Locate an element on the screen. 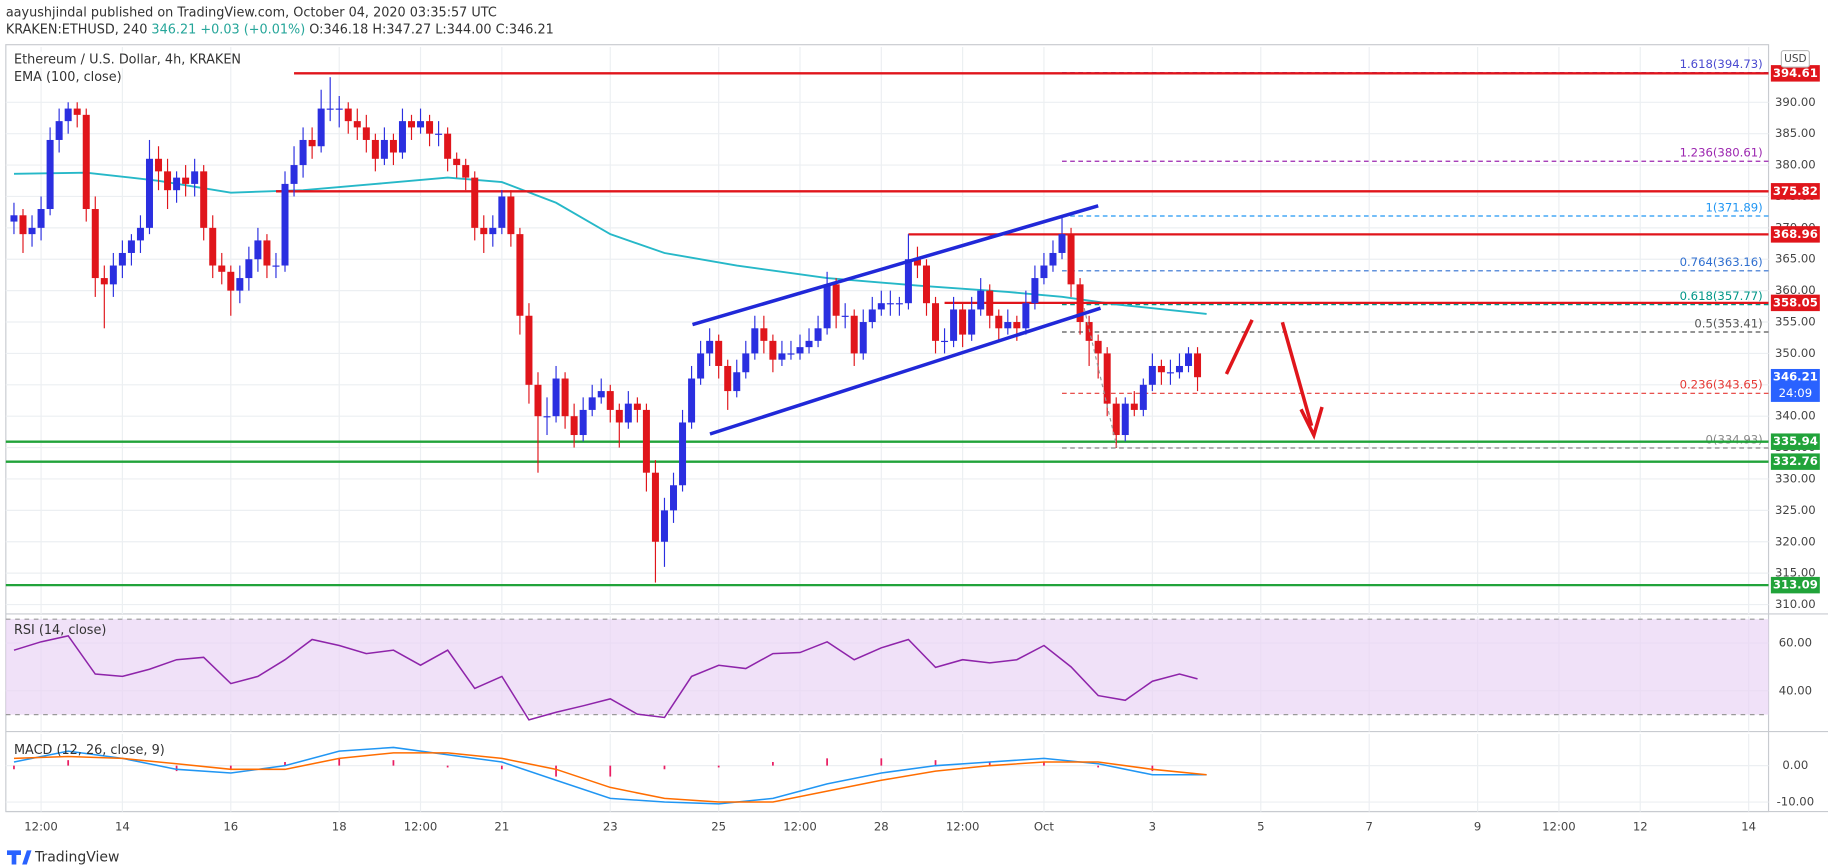 This screenshot has width=1828, height=868. x-tick-label: 23 is located at coordinates (610, 826).